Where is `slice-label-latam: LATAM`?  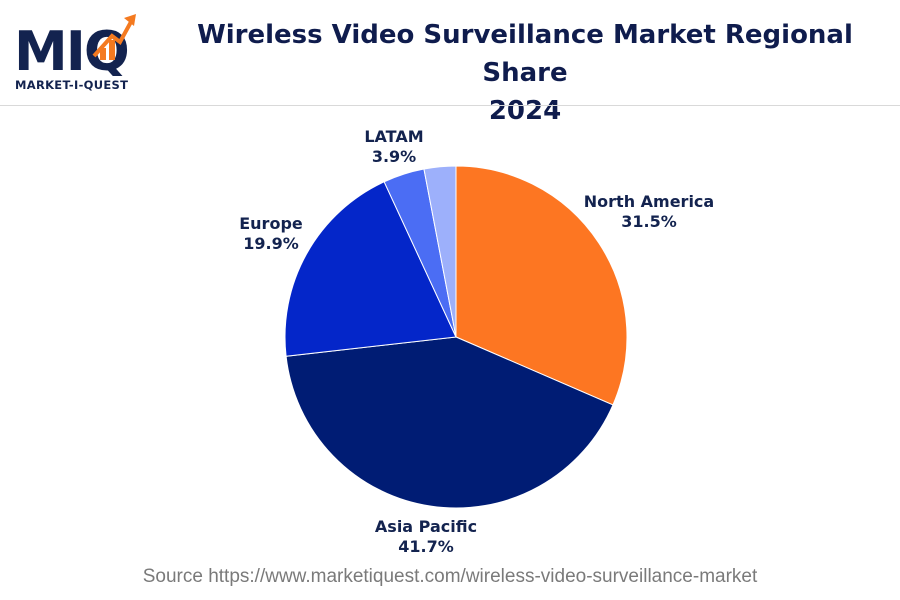 slice-label-latam: LATAM is located at coordinates (393, 136).